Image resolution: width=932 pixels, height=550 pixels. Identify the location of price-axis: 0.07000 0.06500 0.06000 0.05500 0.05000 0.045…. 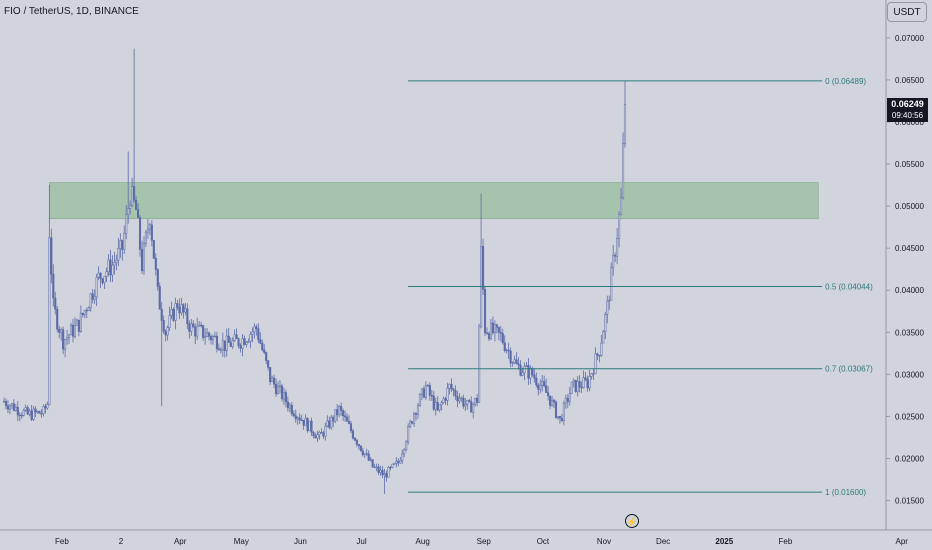
(905, 270).